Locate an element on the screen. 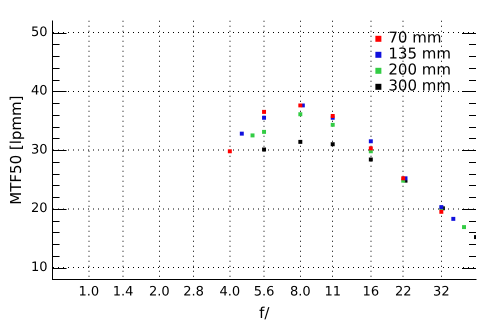 This screenshot has width=494, height=331. x-tick-label: 4.0 is located at coordinates (229, 292).